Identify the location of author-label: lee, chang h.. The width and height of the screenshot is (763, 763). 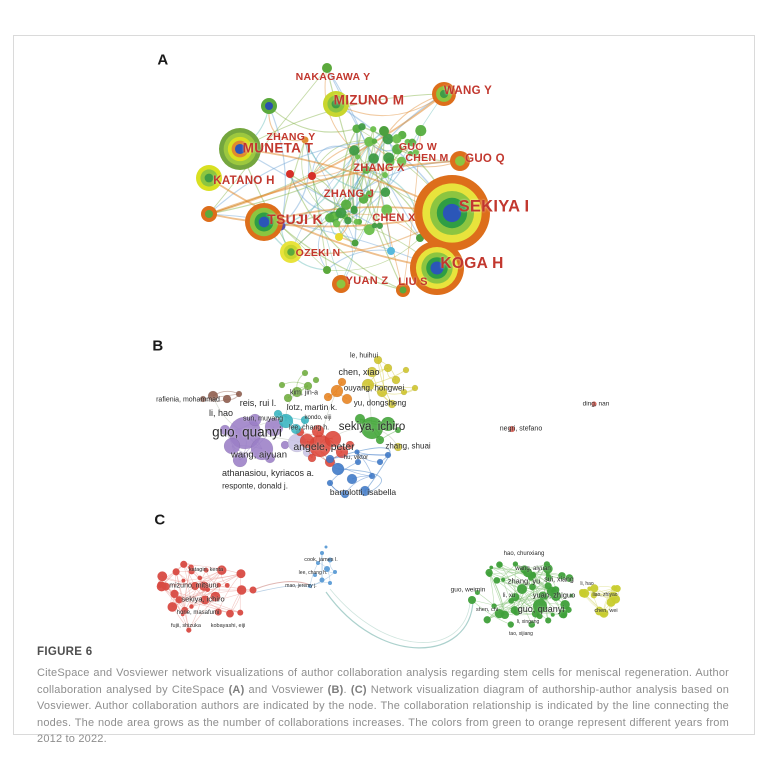
(309, 428).